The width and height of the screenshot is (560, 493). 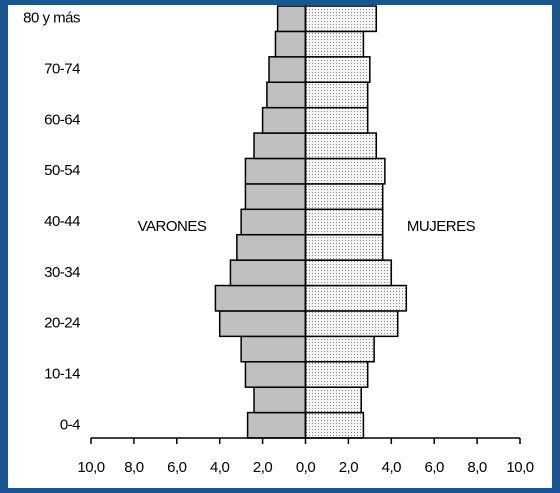 What do you see at coordinates (441, 226) in the screenshot?
I see `series-label: MUJERES` at bounding box center [441, 226].